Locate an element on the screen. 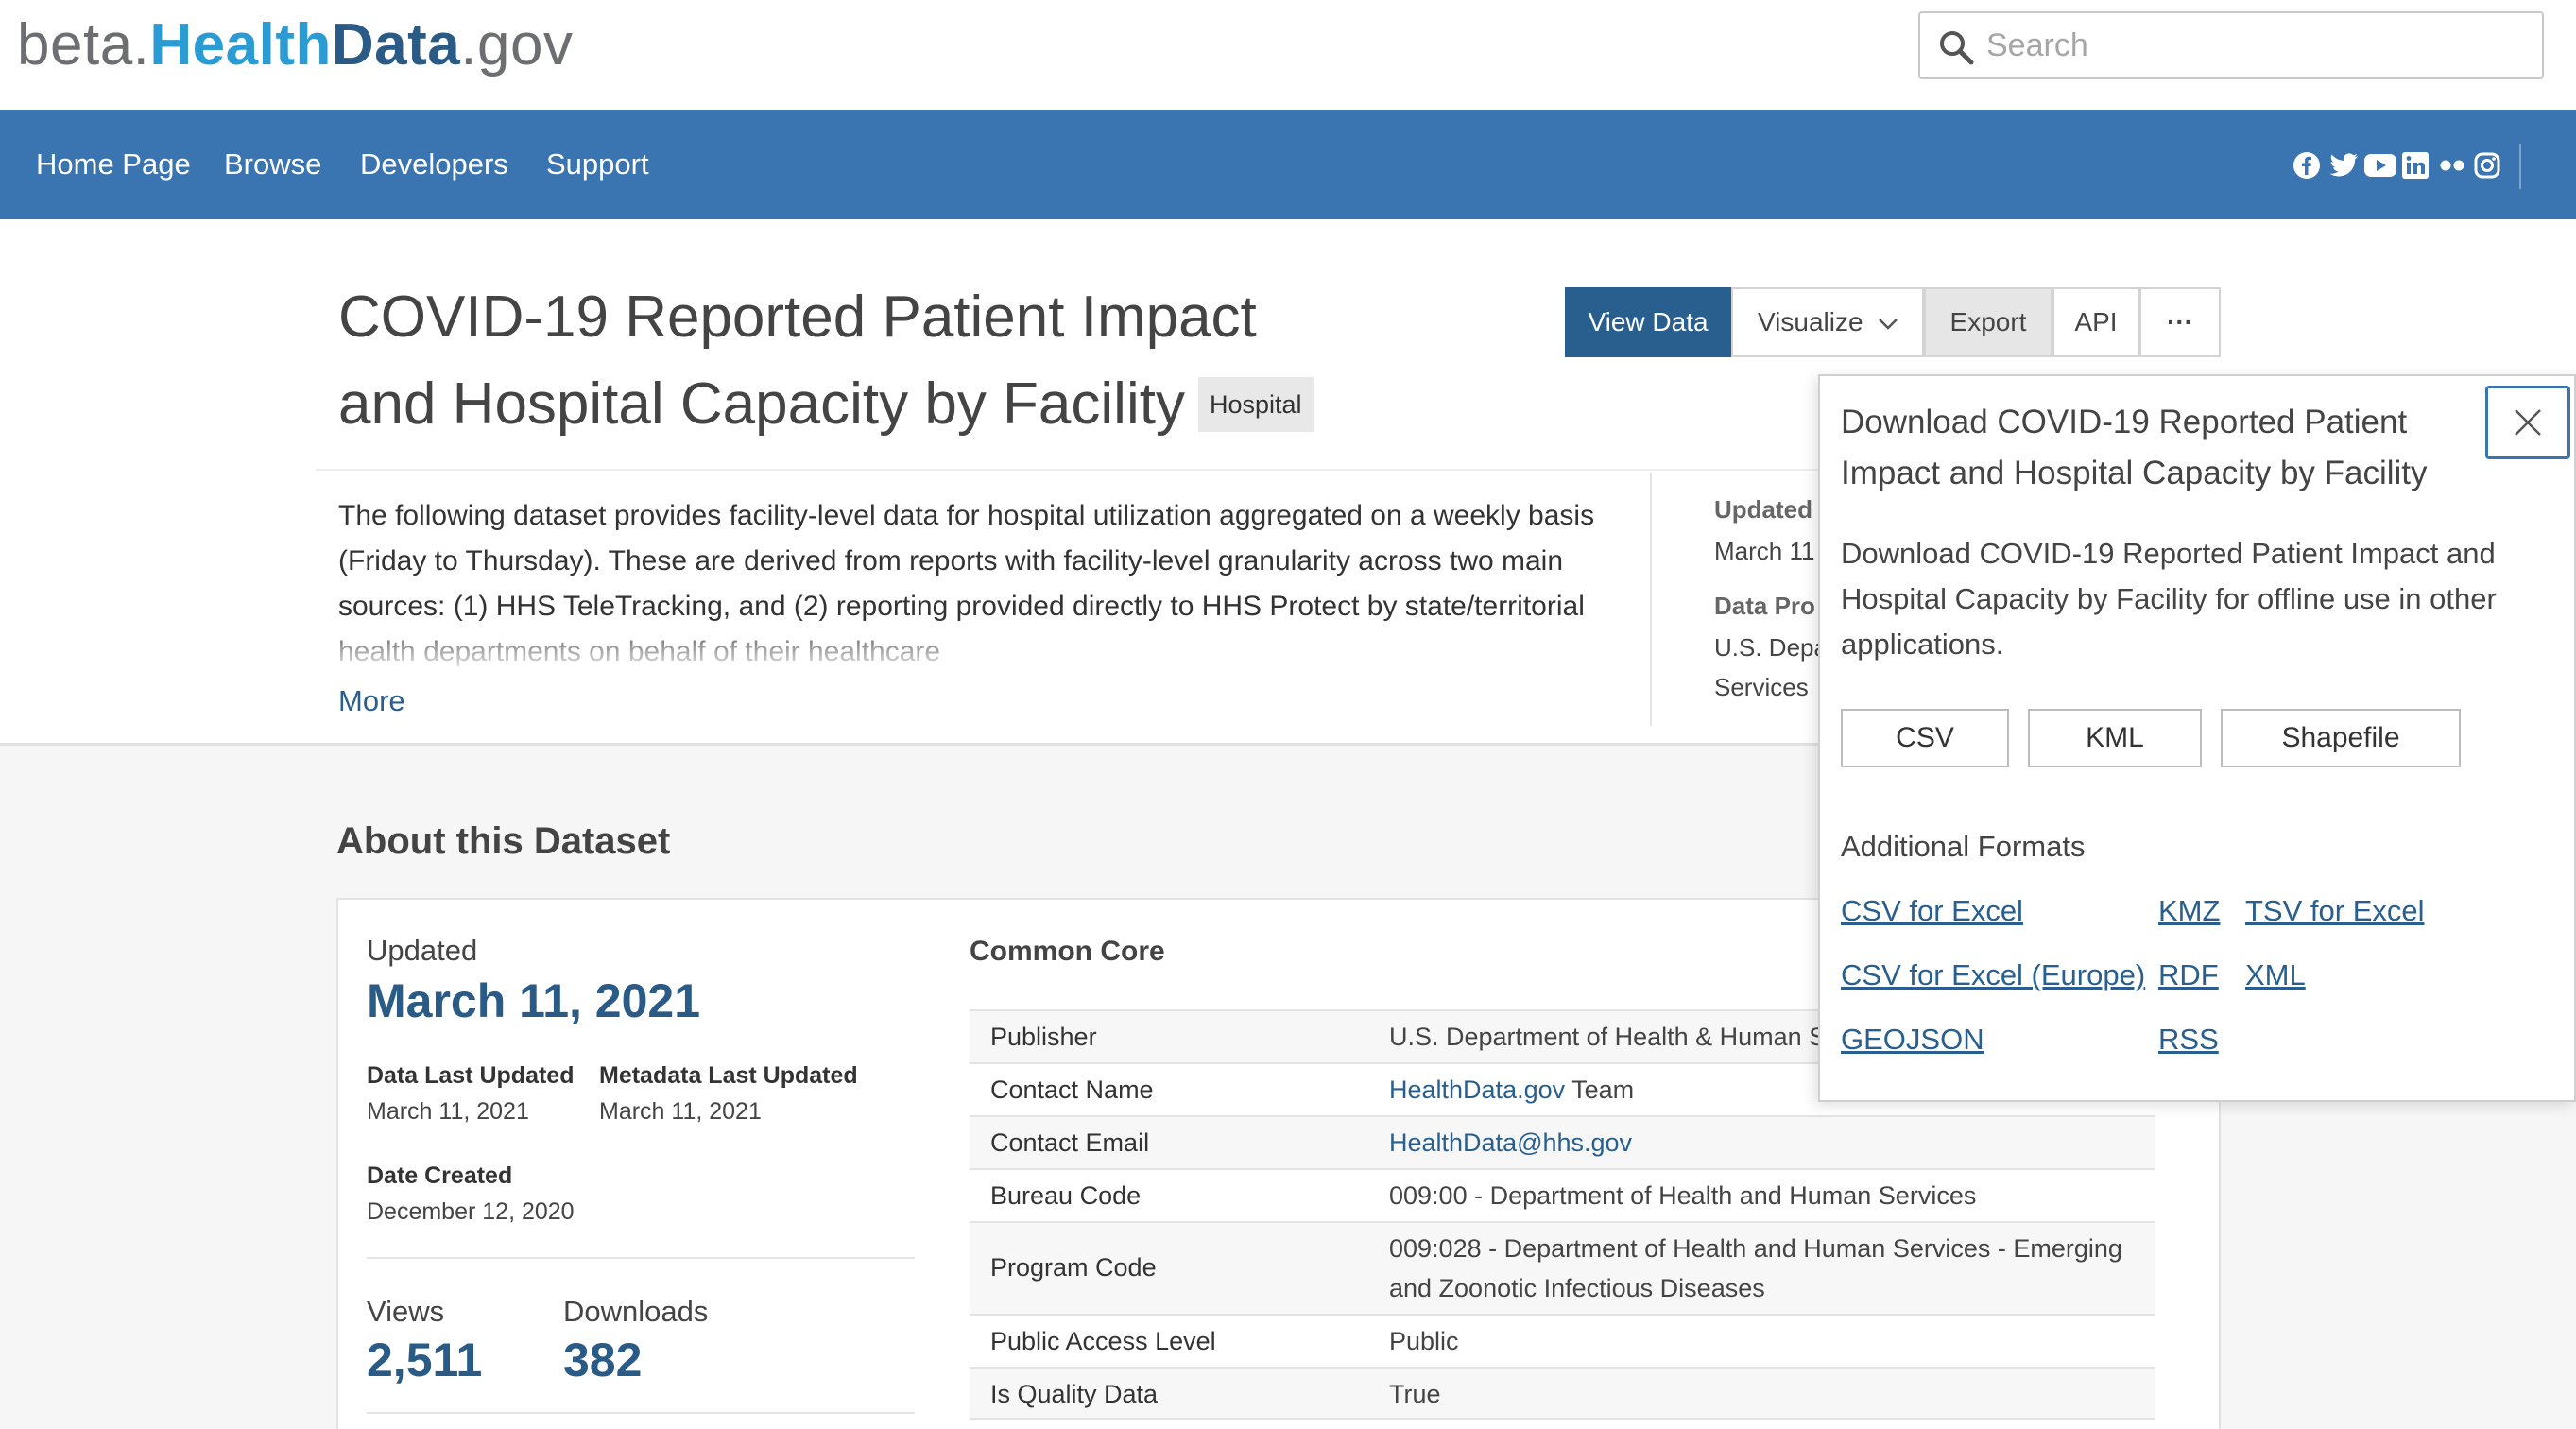 The height and width of the screenshot is (1429, 2576). side-provided-value: U.S. Depa is located at coordinates (1771, 647).